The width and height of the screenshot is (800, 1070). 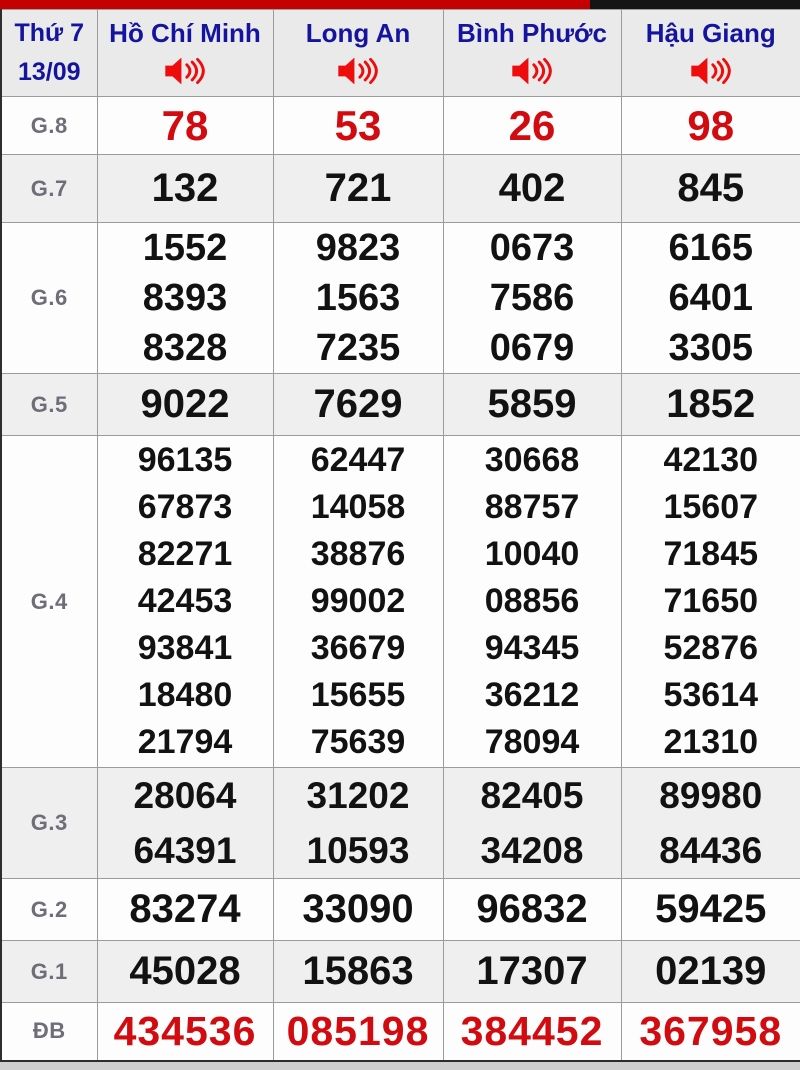 I want to click on number-value: 36212, so click(x=532, y=695).